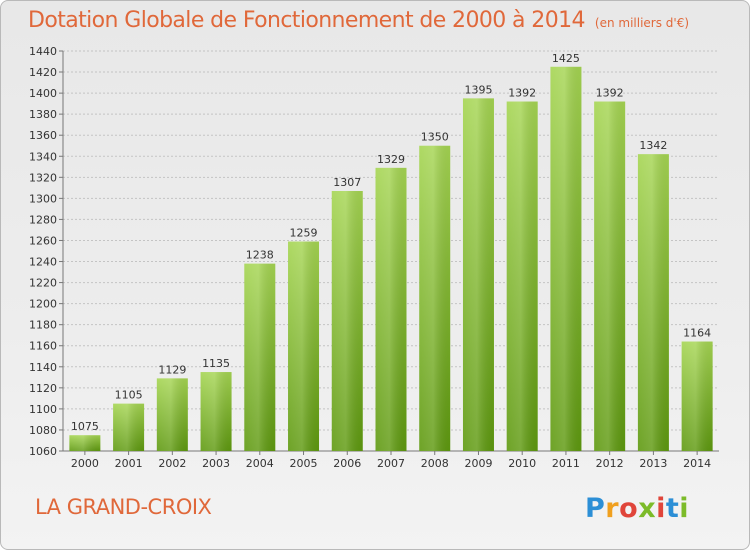 Image resolution: width=750 pixels, height=550 pixels. What do you see at coordinates (43, 177) in the screenshot?
I see `y-tick-label: 1320` at bounding box center [43, 177].